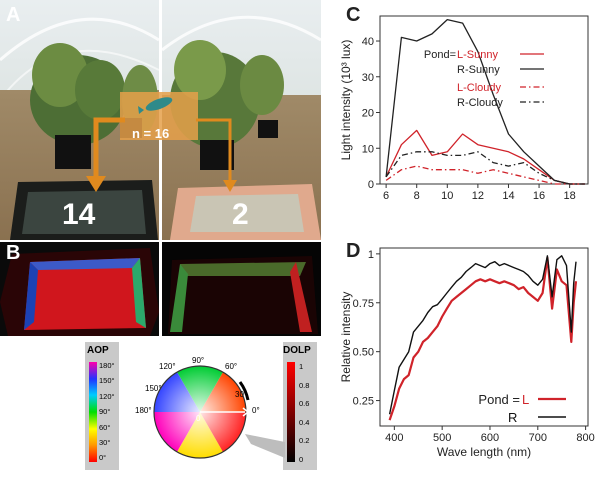 This screenshot has width=600, height=480. Describe the element at coordinates (304, 414) in the screenshot. I see `dolp-ticks: 1 0.8 0.6 0.4 0.2 0` at that location.